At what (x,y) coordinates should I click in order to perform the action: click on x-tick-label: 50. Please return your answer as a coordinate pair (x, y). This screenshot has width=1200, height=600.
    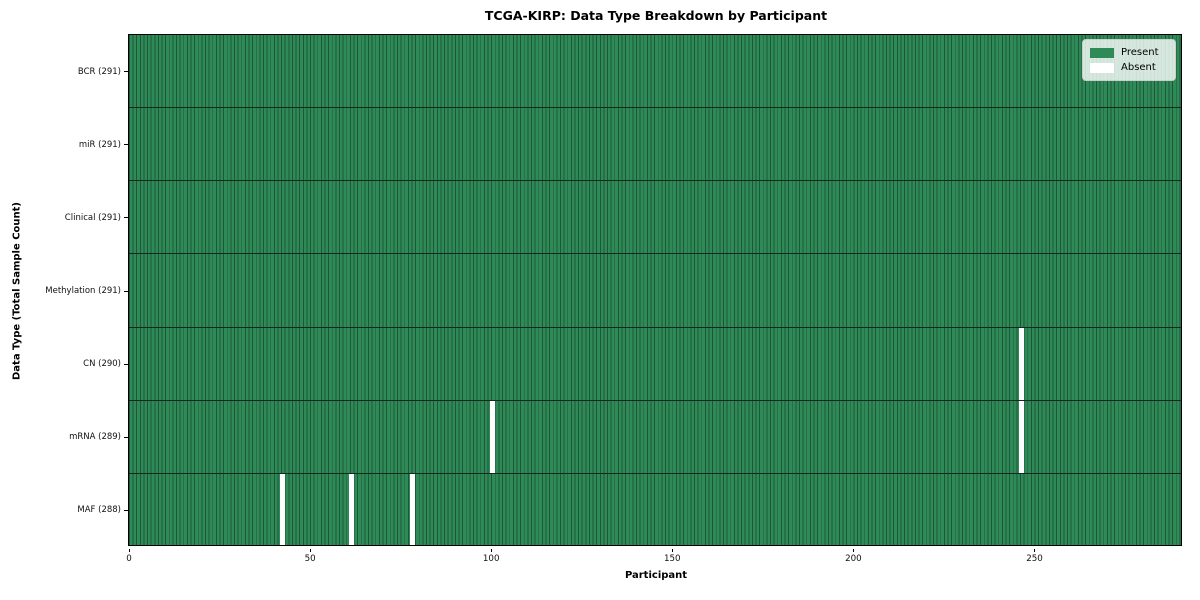
    Looking at the image, I should click on (310, 559).